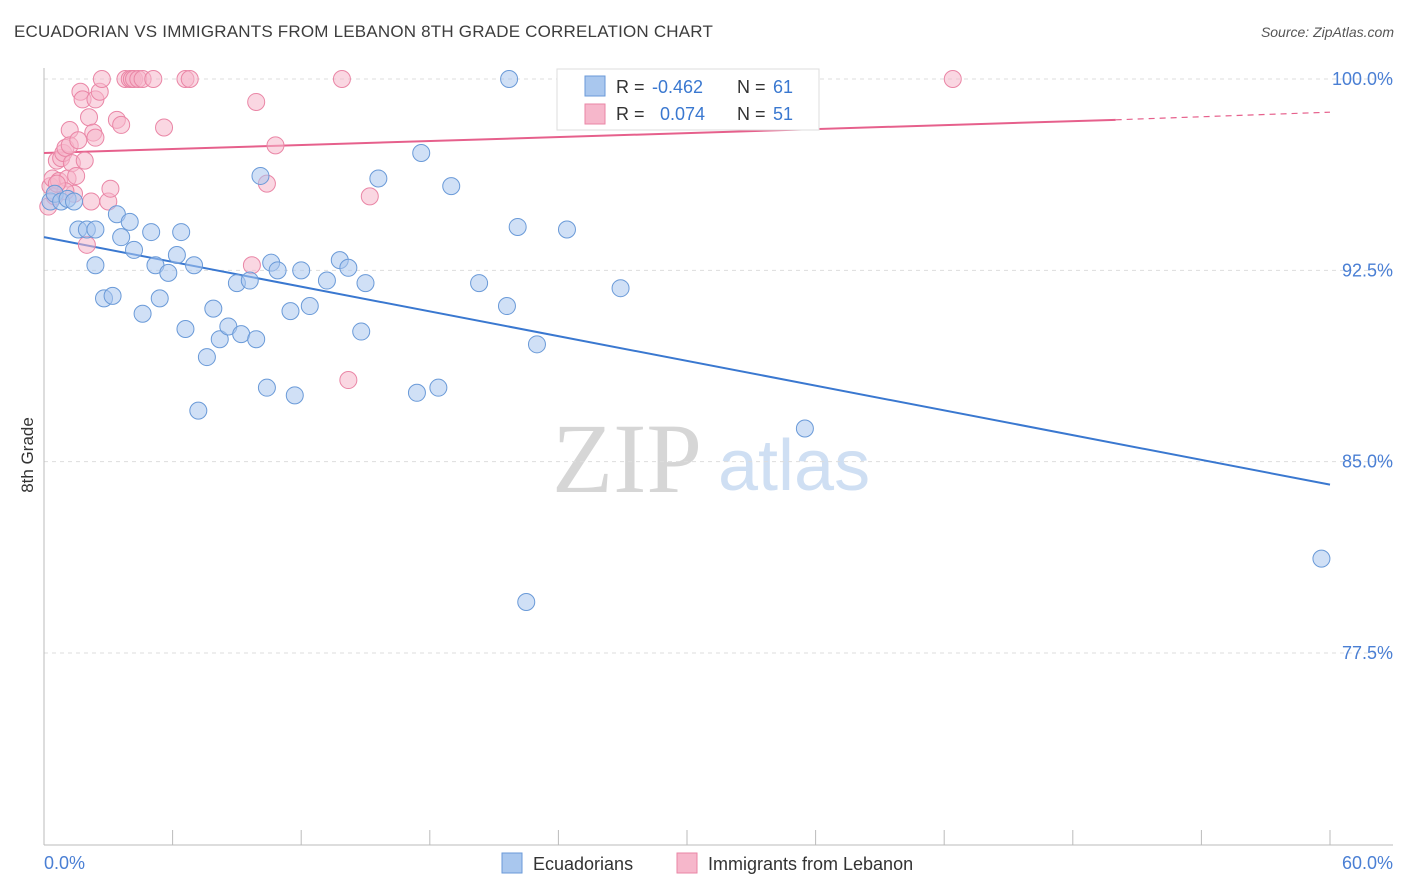 The height and width of the screenshot is (892, 1406). Describe the element at coordinates (630, 114) in the screenshot. I see `legend-r-label-pink: R =` at that location.